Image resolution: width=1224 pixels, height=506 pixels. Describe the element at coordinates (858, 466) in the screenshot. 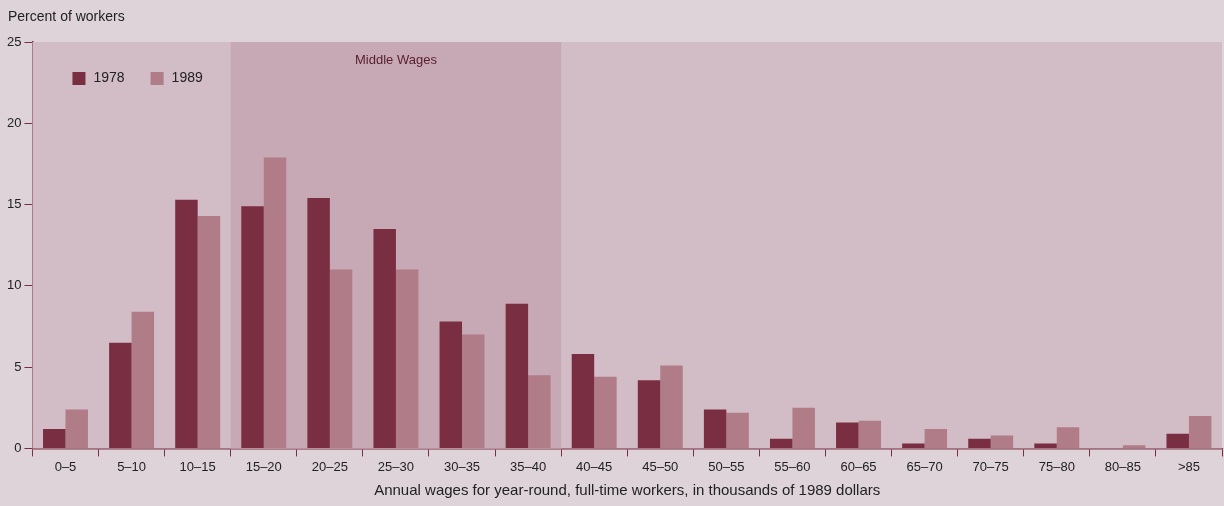

I see `x-tick-label: 60–65` at that location.